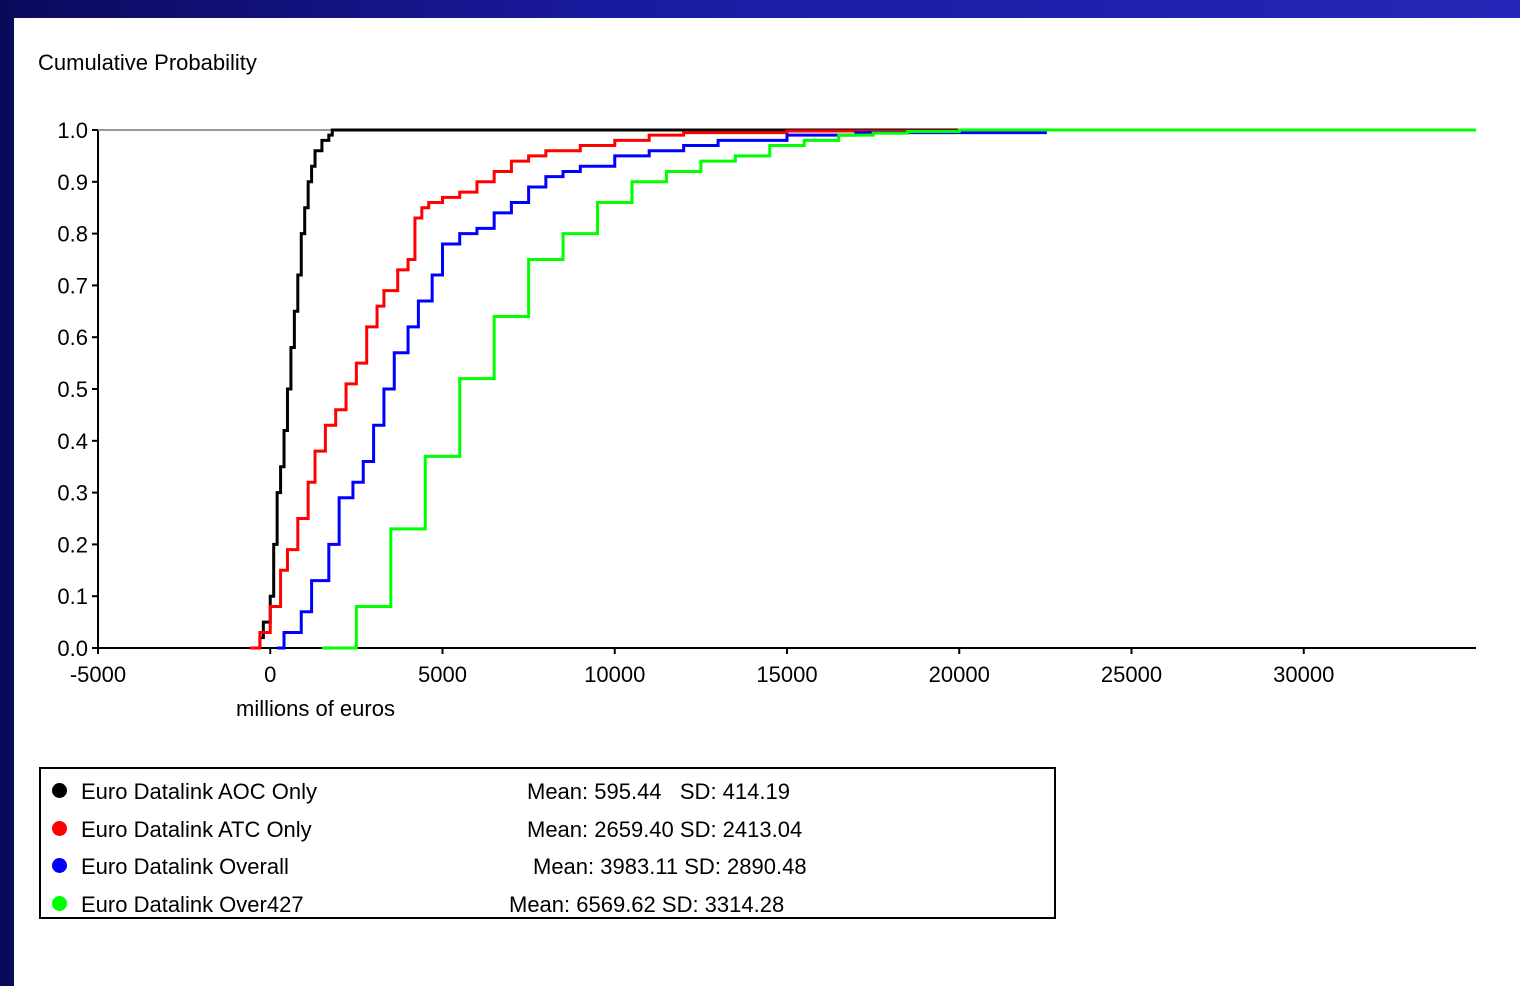  I want to click on x-tick-label: 10000, so click(614, 674).